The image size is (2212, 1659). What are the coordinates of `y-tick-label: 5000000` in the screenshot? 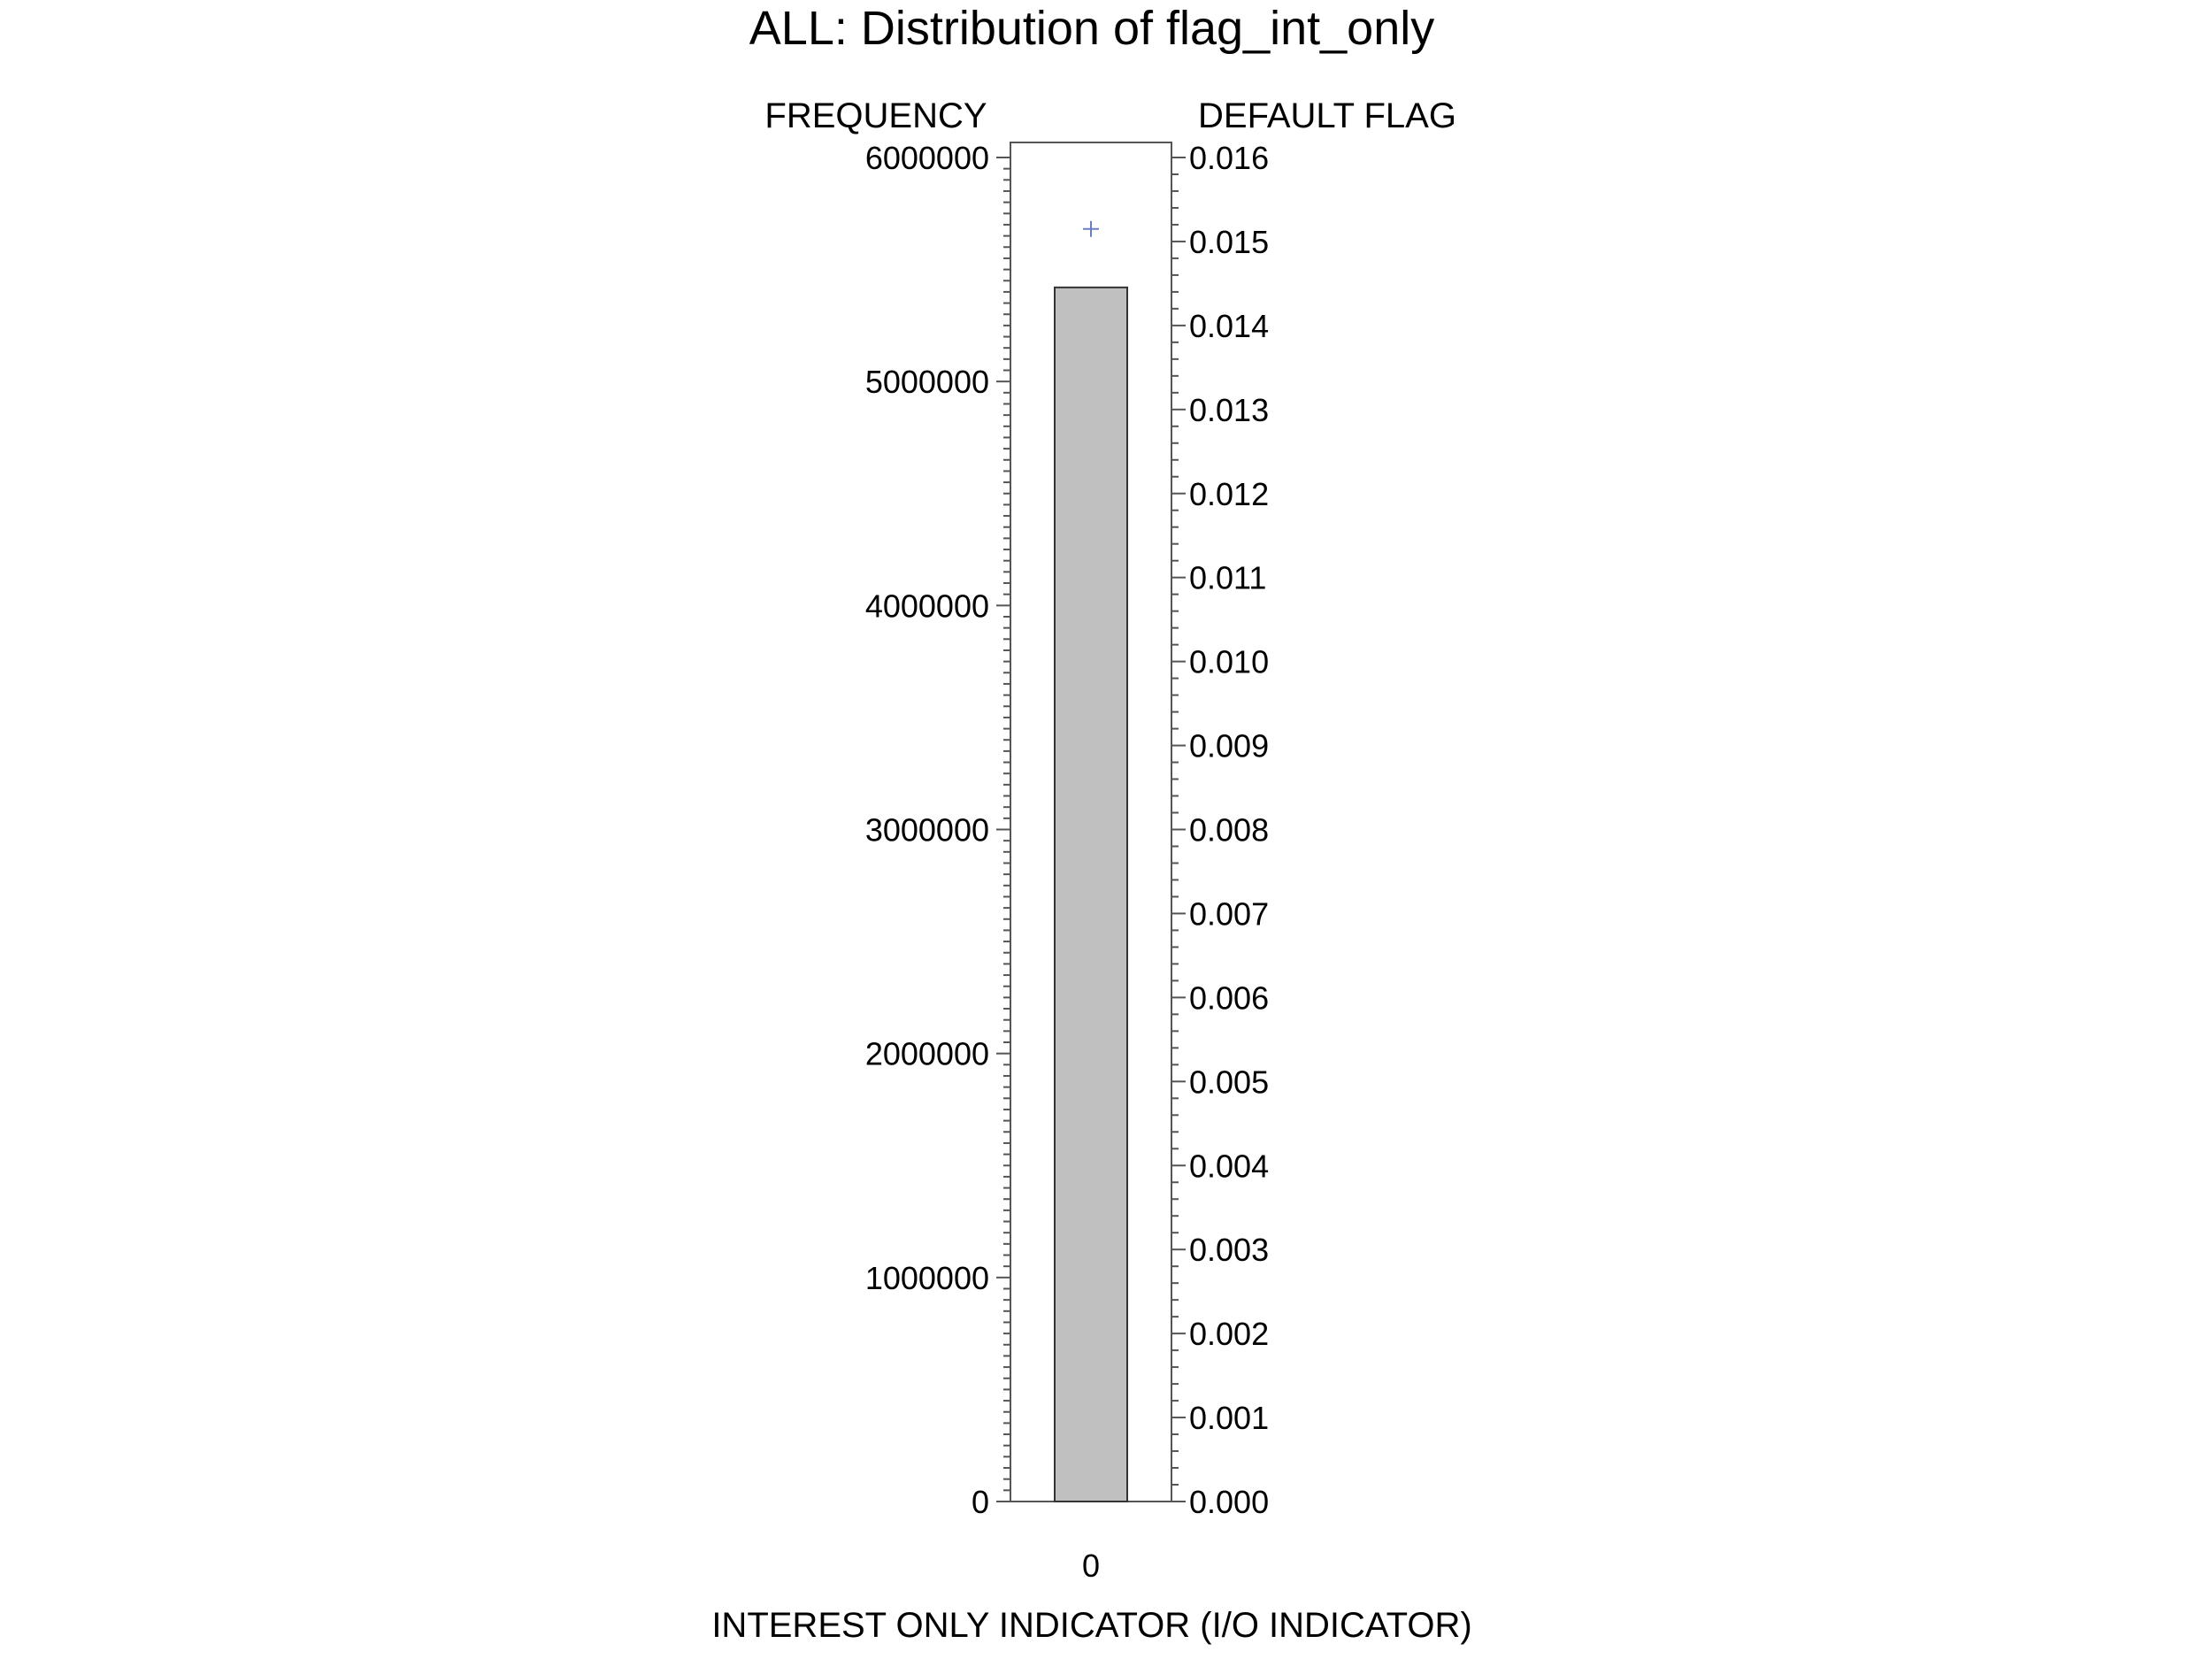 It's located at (927, 382).